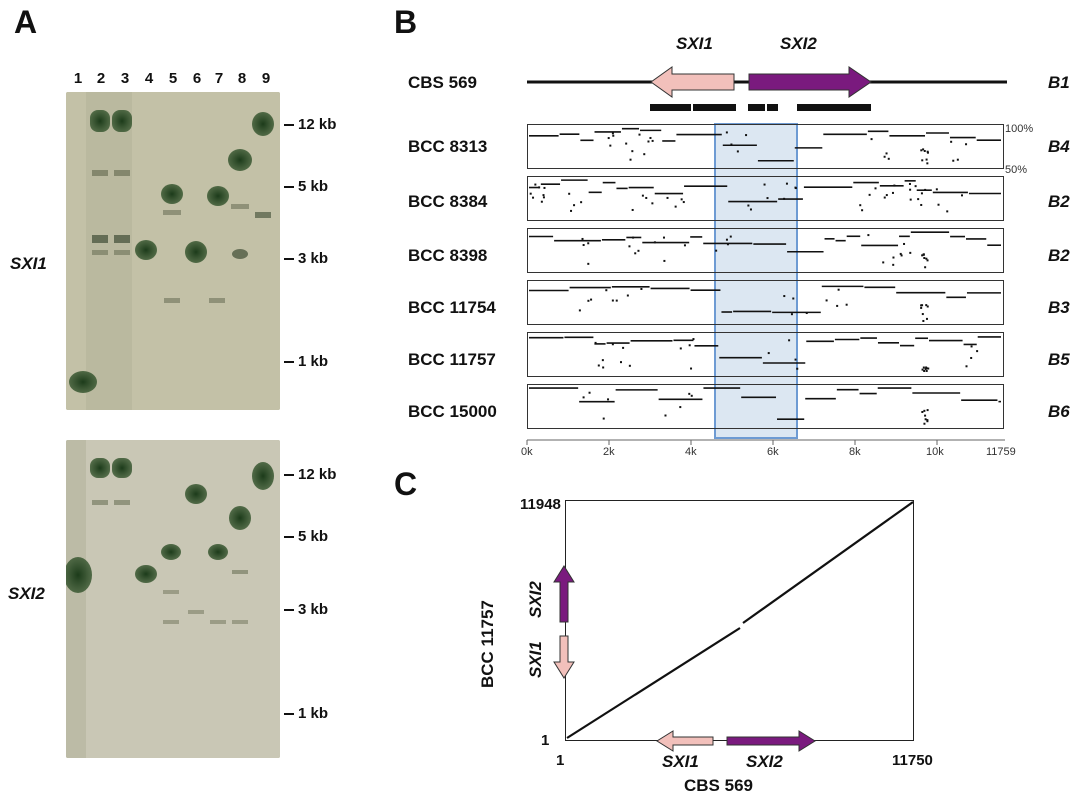 Image resolution: width=1084 pixels, height=800 pixels. What do you see at coordinates (219, 78) in the screenshot?
I see `lane-number: 7` at bounding box center [219, 78].